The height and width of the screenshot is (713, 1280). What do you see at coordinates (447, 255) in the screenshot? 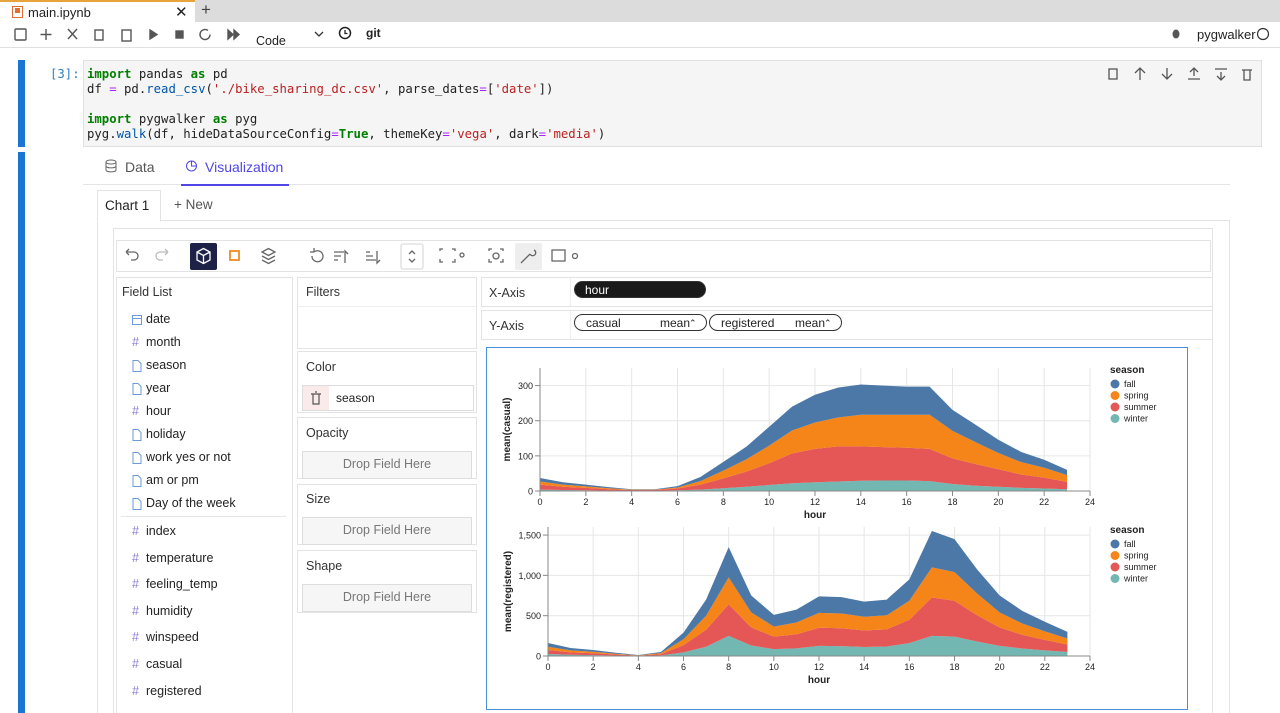
I see `fullscreen-icon` at bounding box center [447, 255].